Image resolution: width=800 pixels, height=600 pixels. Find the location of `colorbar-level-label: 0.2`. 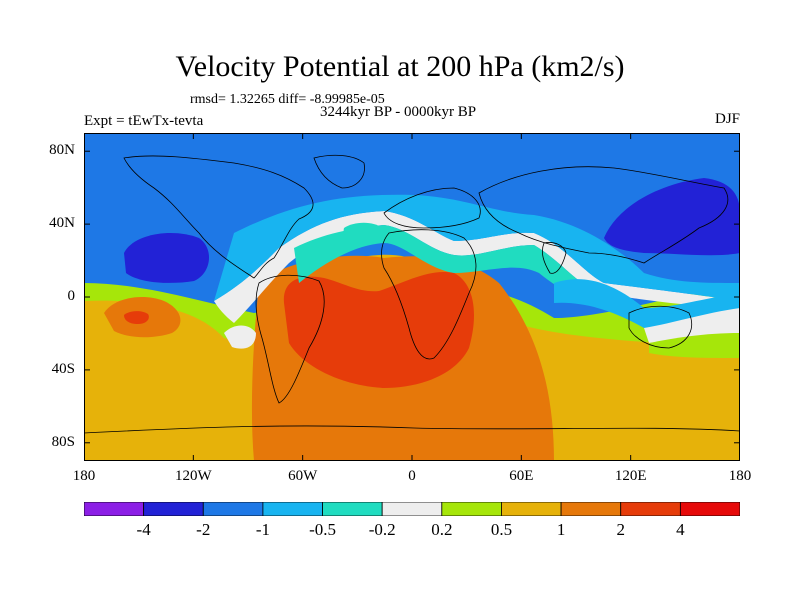

colorbar-level-label: 0.2 is located at coordinates (442, 529).